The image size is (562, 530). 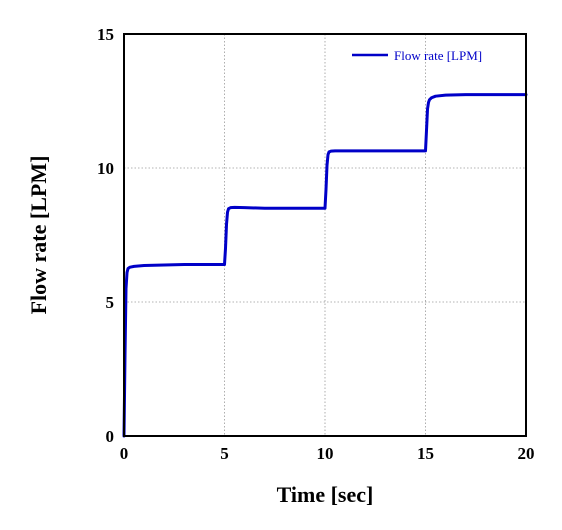 I want to click on legend-label-flow-rate: Flow rate [LPM], so click(x=438, y=55).